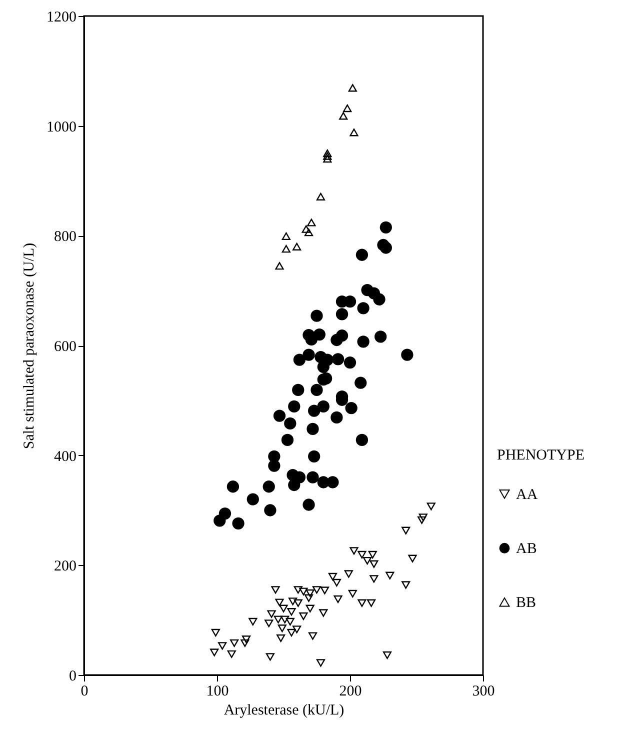 The width and height of the screenshot is (623, 734). What do you see at coordinates (65, 566) in the screenshot?
I see `y-tick-label: 200` at bounding box center [65, 566].